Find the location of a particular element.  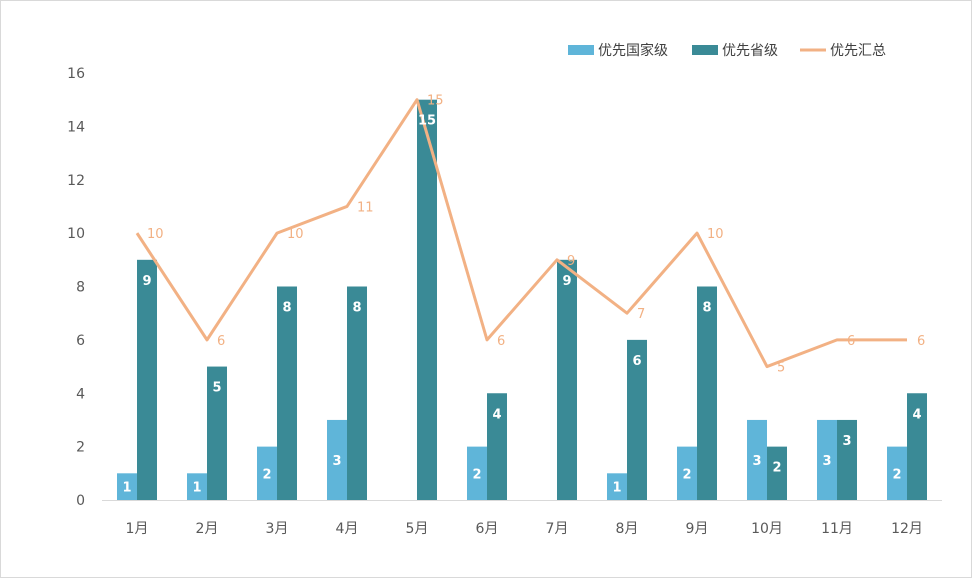

bar-data-label: 6 is located at coordinates (636, 361).